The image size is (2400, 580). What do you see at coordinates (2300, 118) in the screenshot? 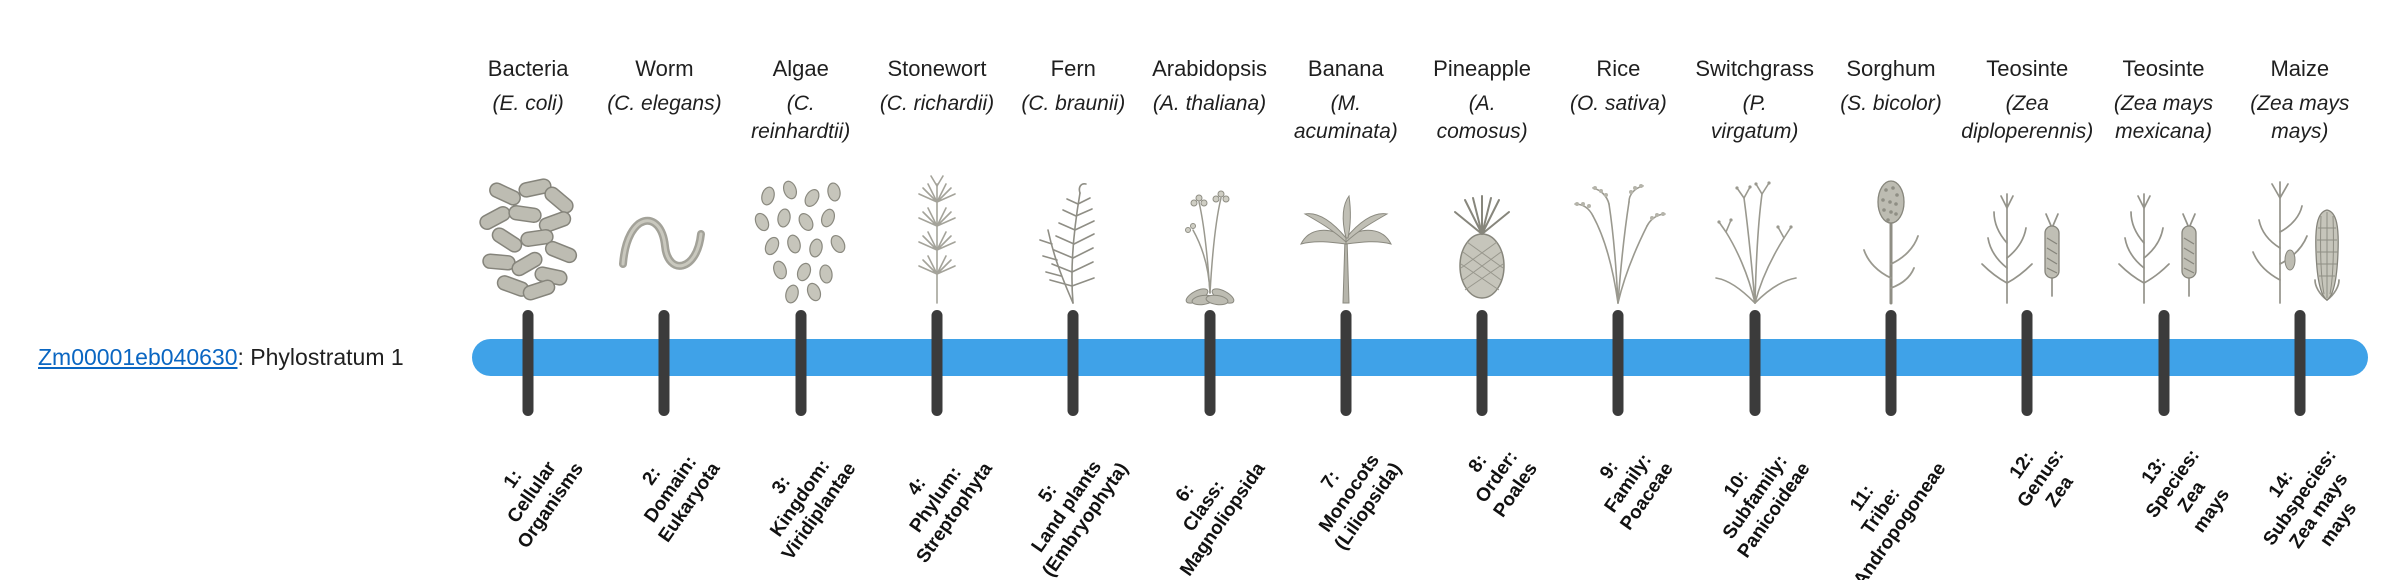
I see `taxon-scientific-name: (Zea mays mays)` at bounding box center [2300, 118].